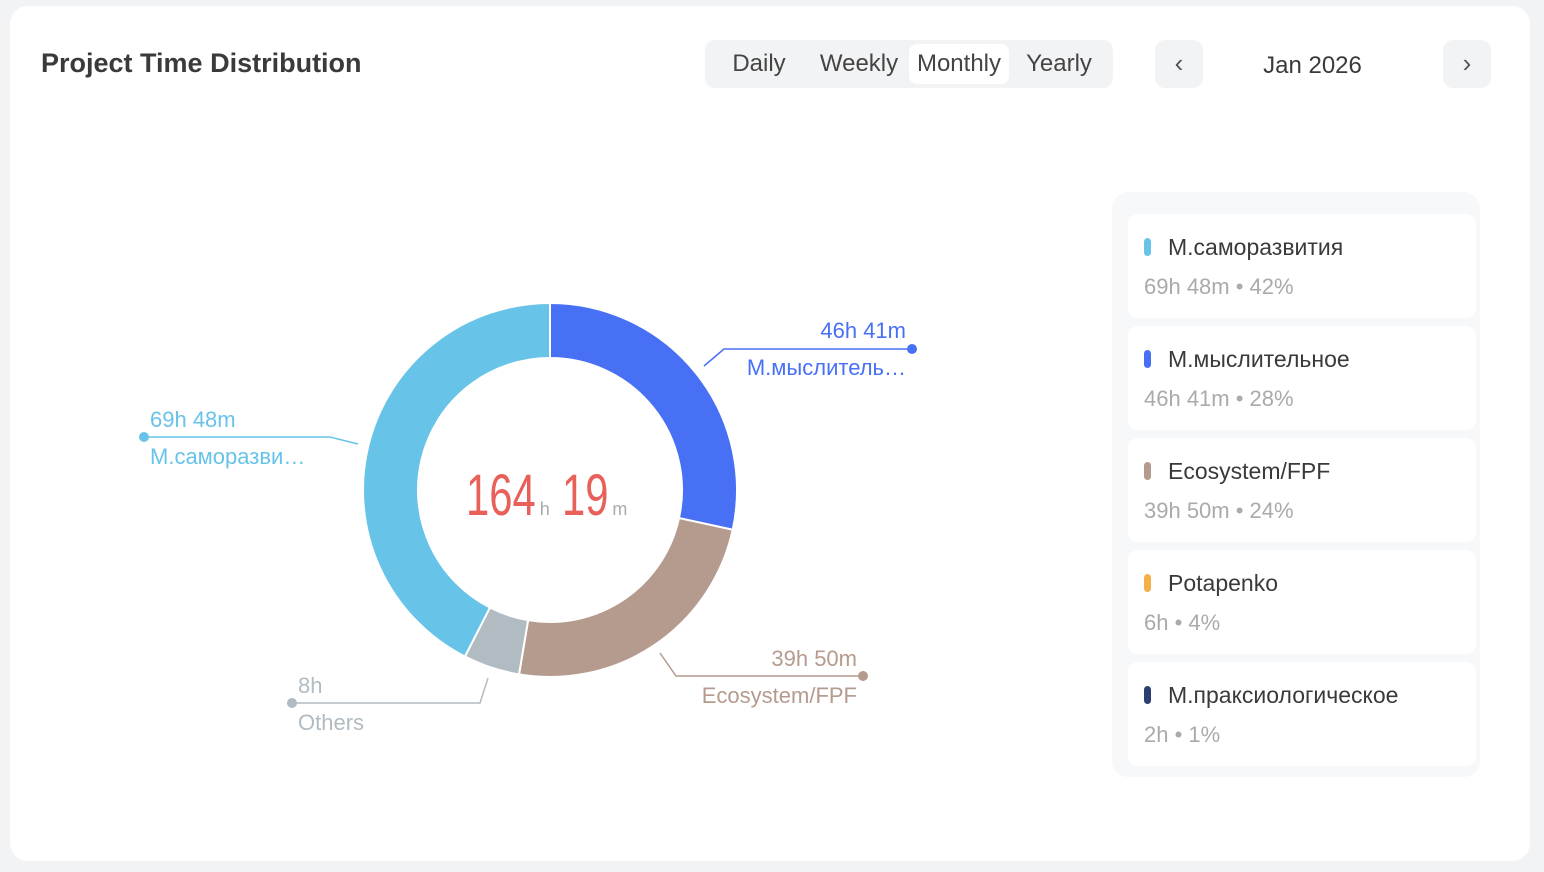 Image resolution: width=1544 pixels, height=872 pixels. I want to click on hours-unit: h, so click(544, 509).